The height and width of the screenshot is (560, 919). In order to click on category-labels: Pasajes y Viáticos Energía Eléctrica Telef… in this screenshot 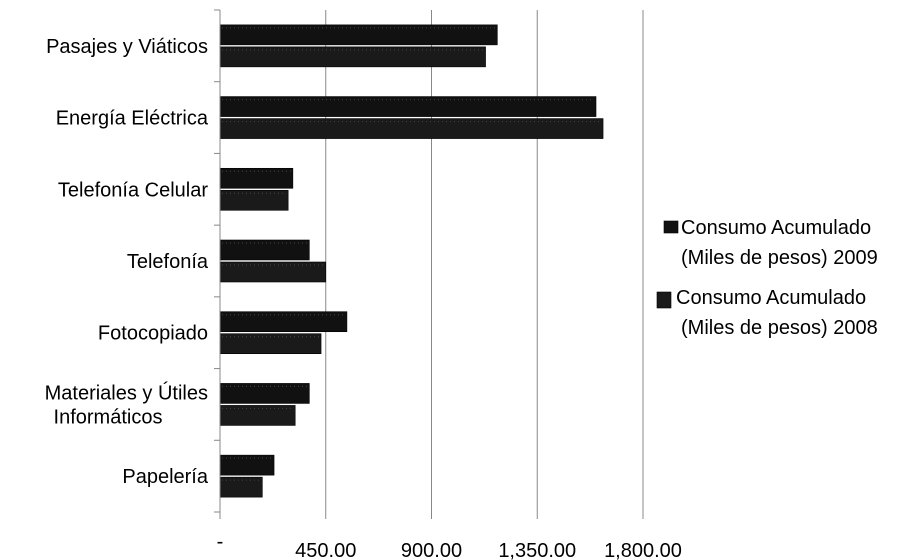, I will do `click(127, 262)`.